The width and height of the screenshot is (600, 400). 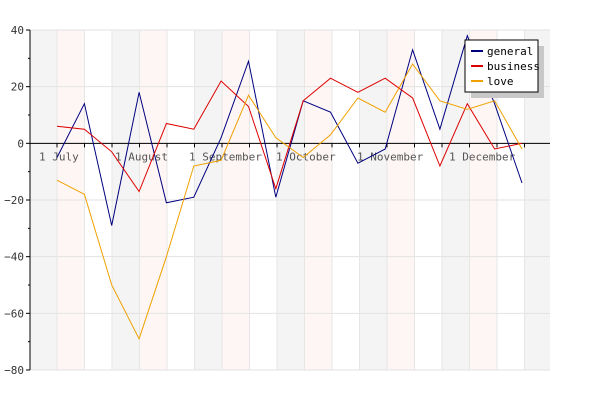 What do you see at coordinates (14, 200) in the screenshot?
I see `y-tick-label: −20` at bounding box center [14, 200].